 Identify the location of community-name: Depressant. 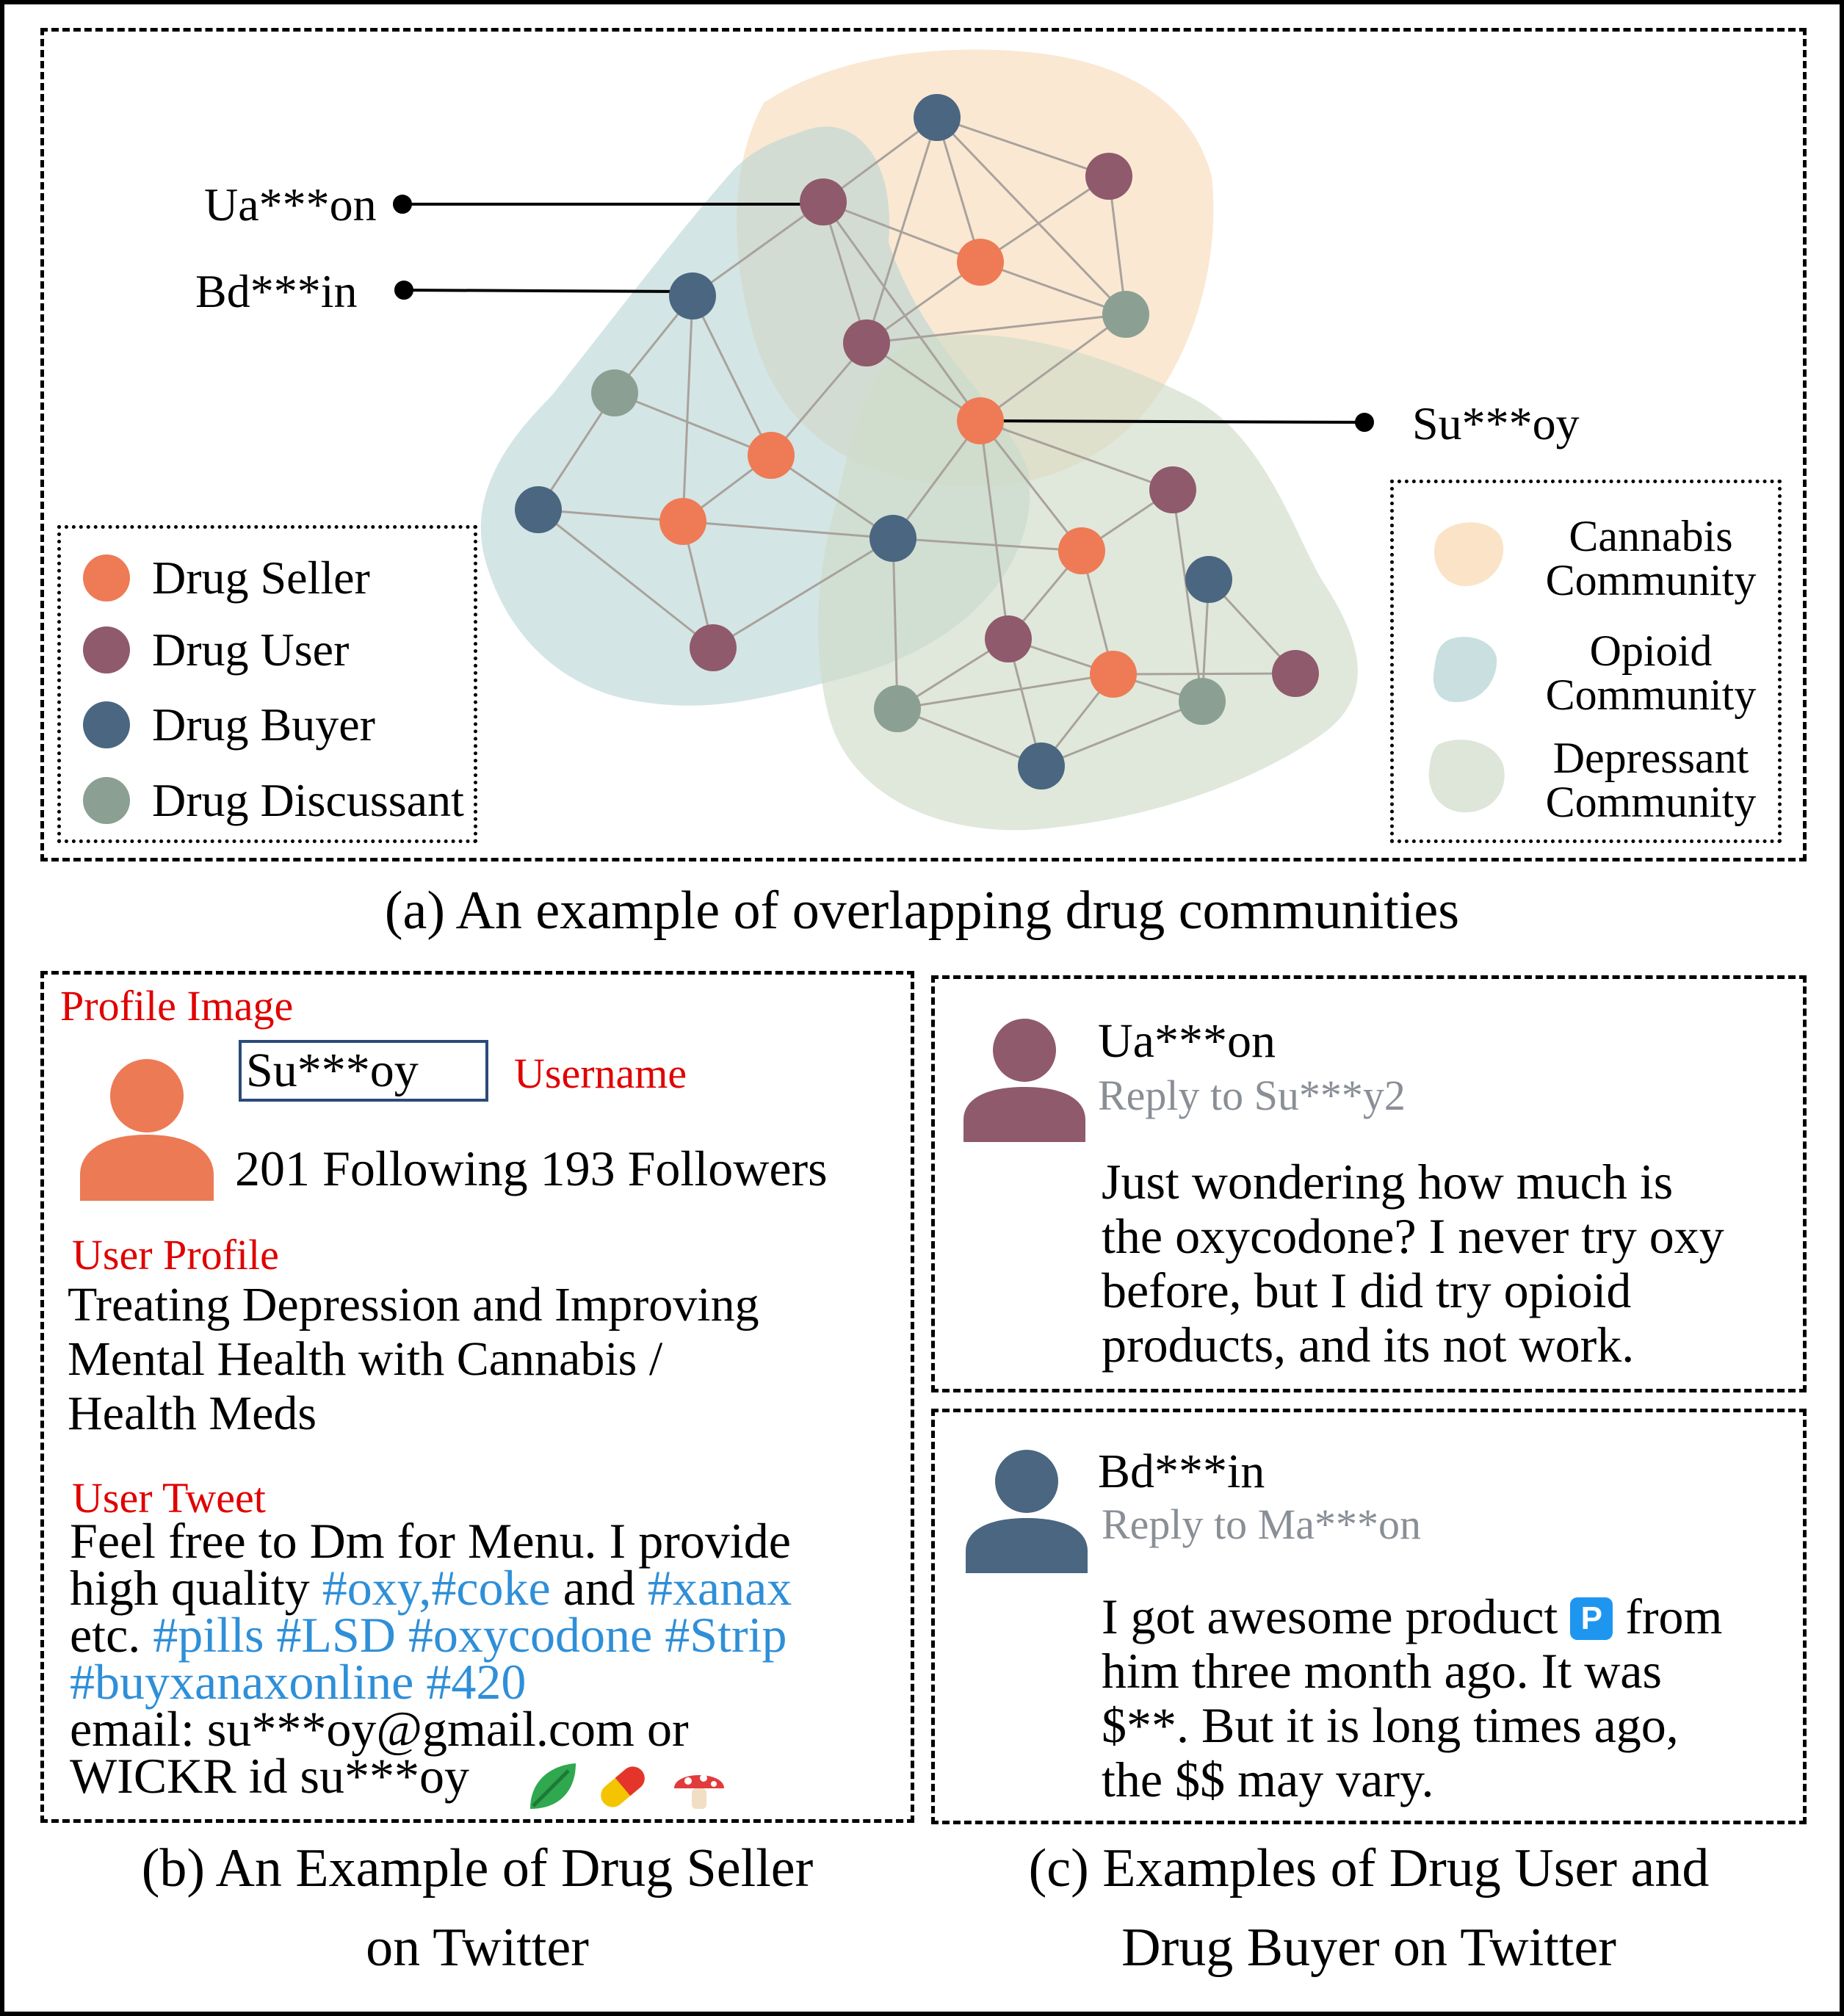
(1650, 758).